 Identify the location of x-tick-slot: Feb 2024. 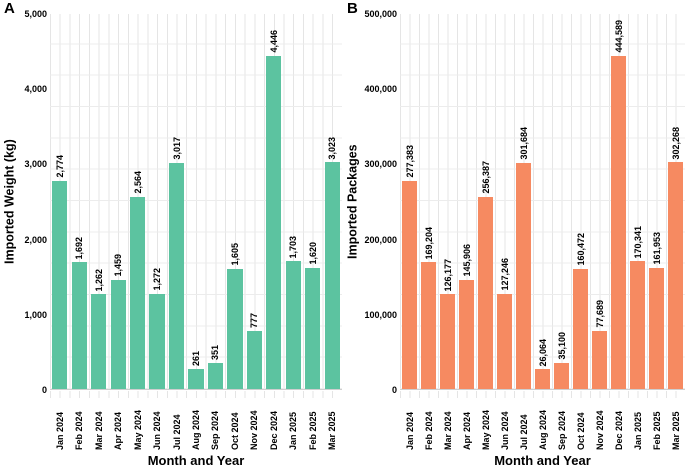
(428, 425).